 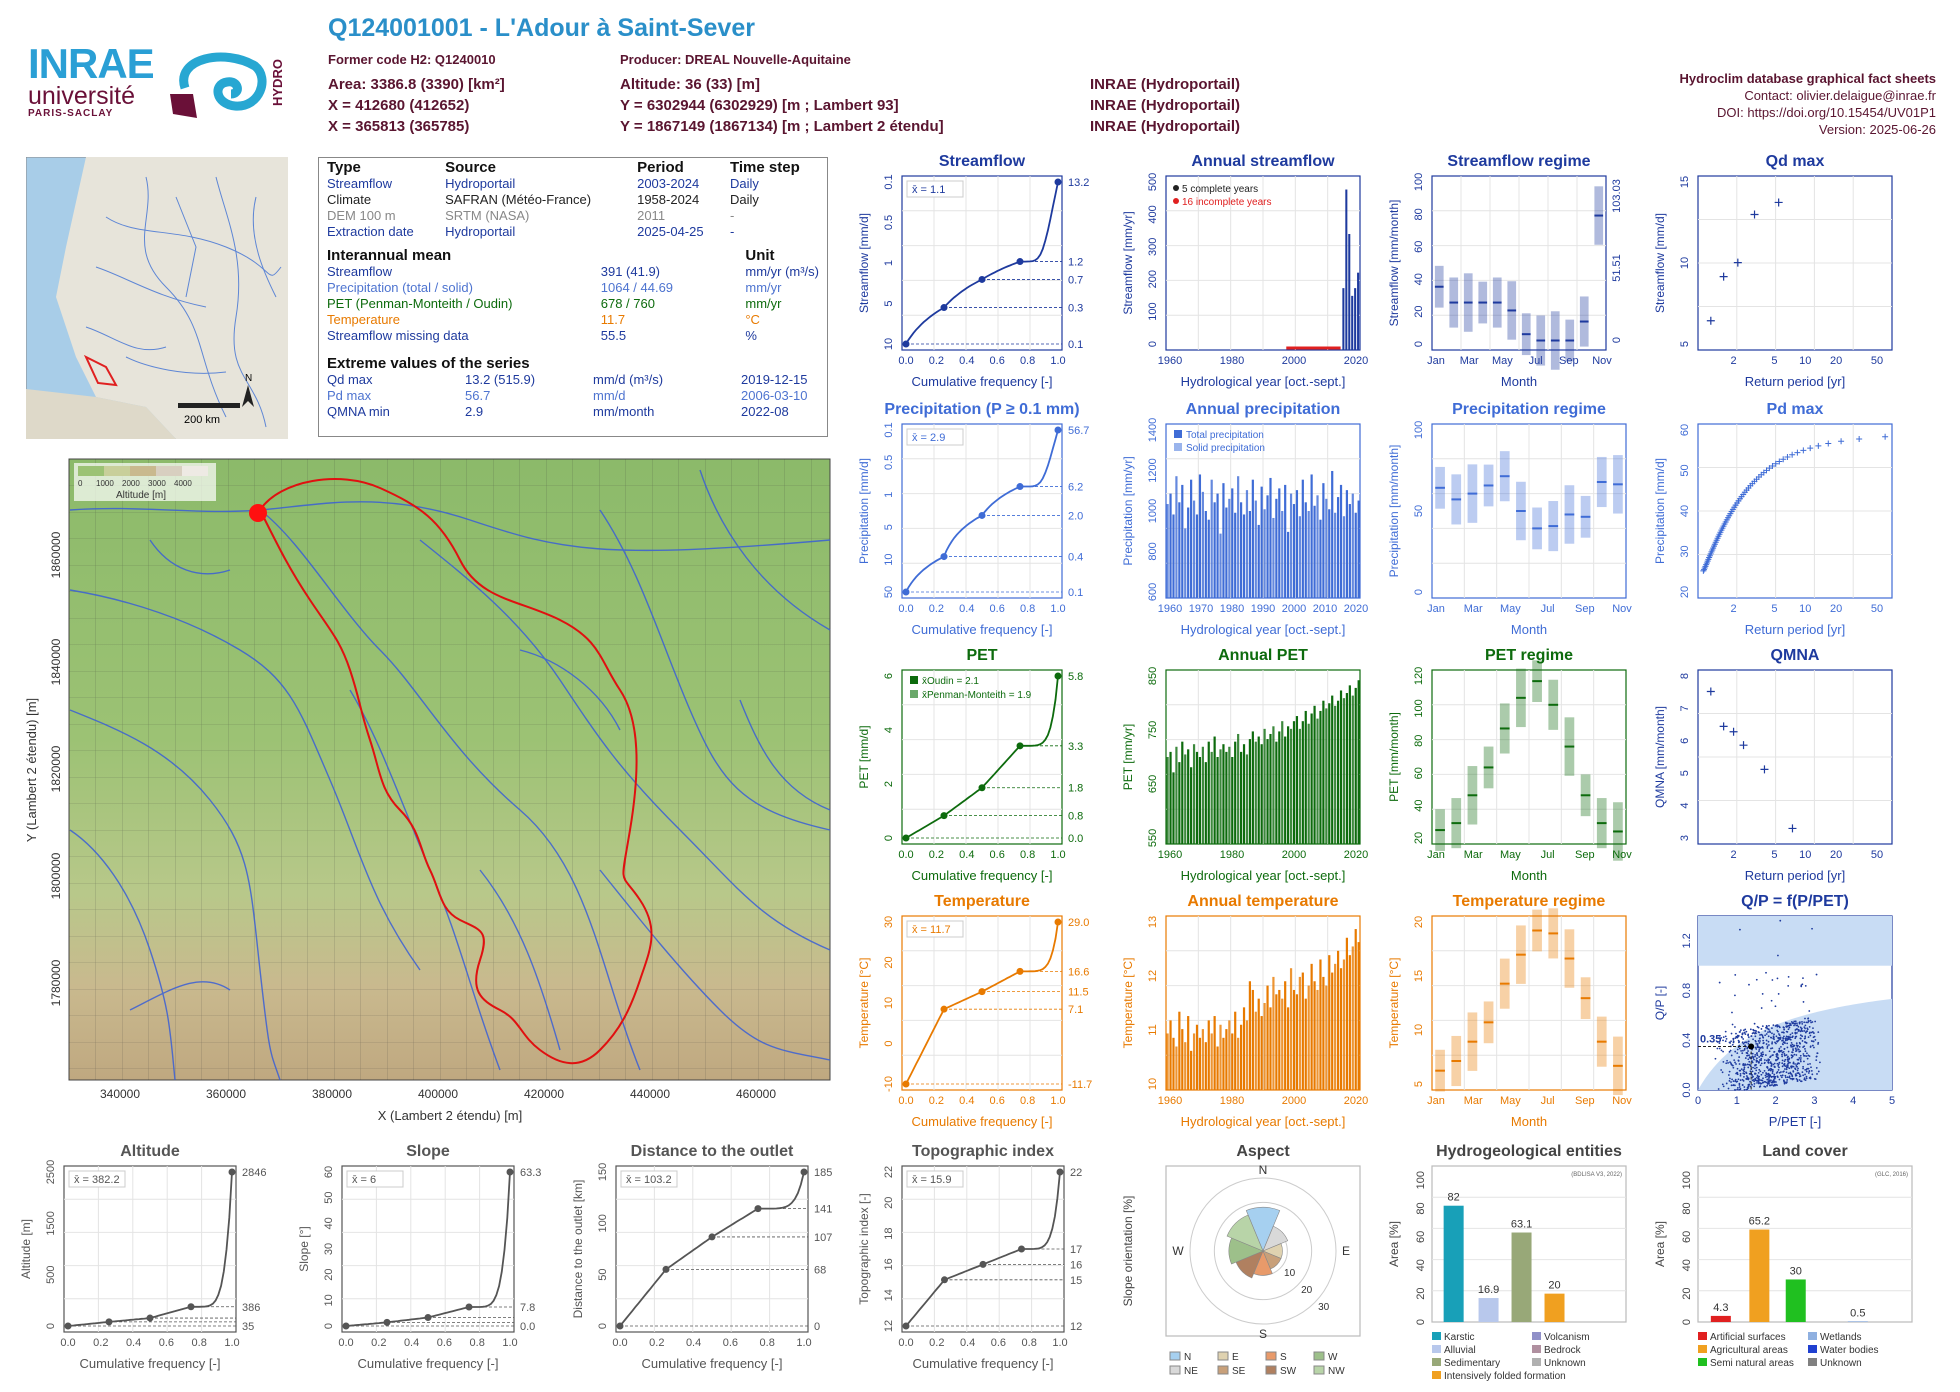 What do you see at coordinates (1307, 1290) in the screenshot?
I see `ring-label: 20` at bounding box center [1307, 1290].